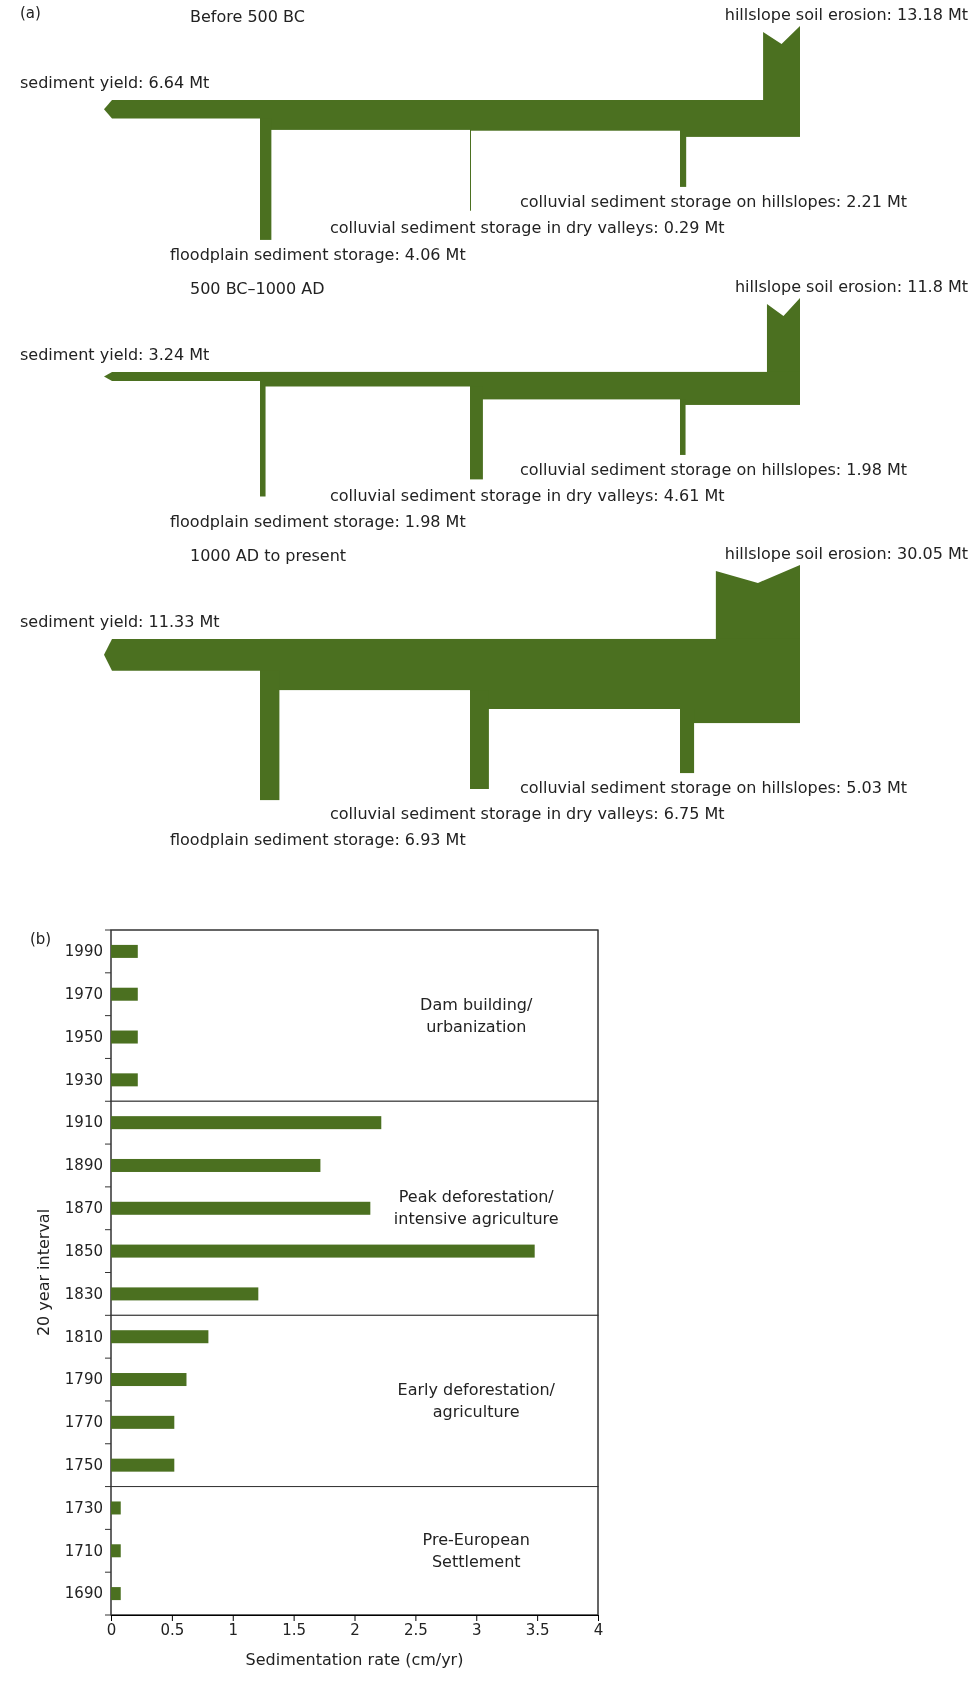 The image size is (976, 1689). Describe the element at coordinates (233, 1629) in the screenshot. I see `x-tick-label: 1` at that location.